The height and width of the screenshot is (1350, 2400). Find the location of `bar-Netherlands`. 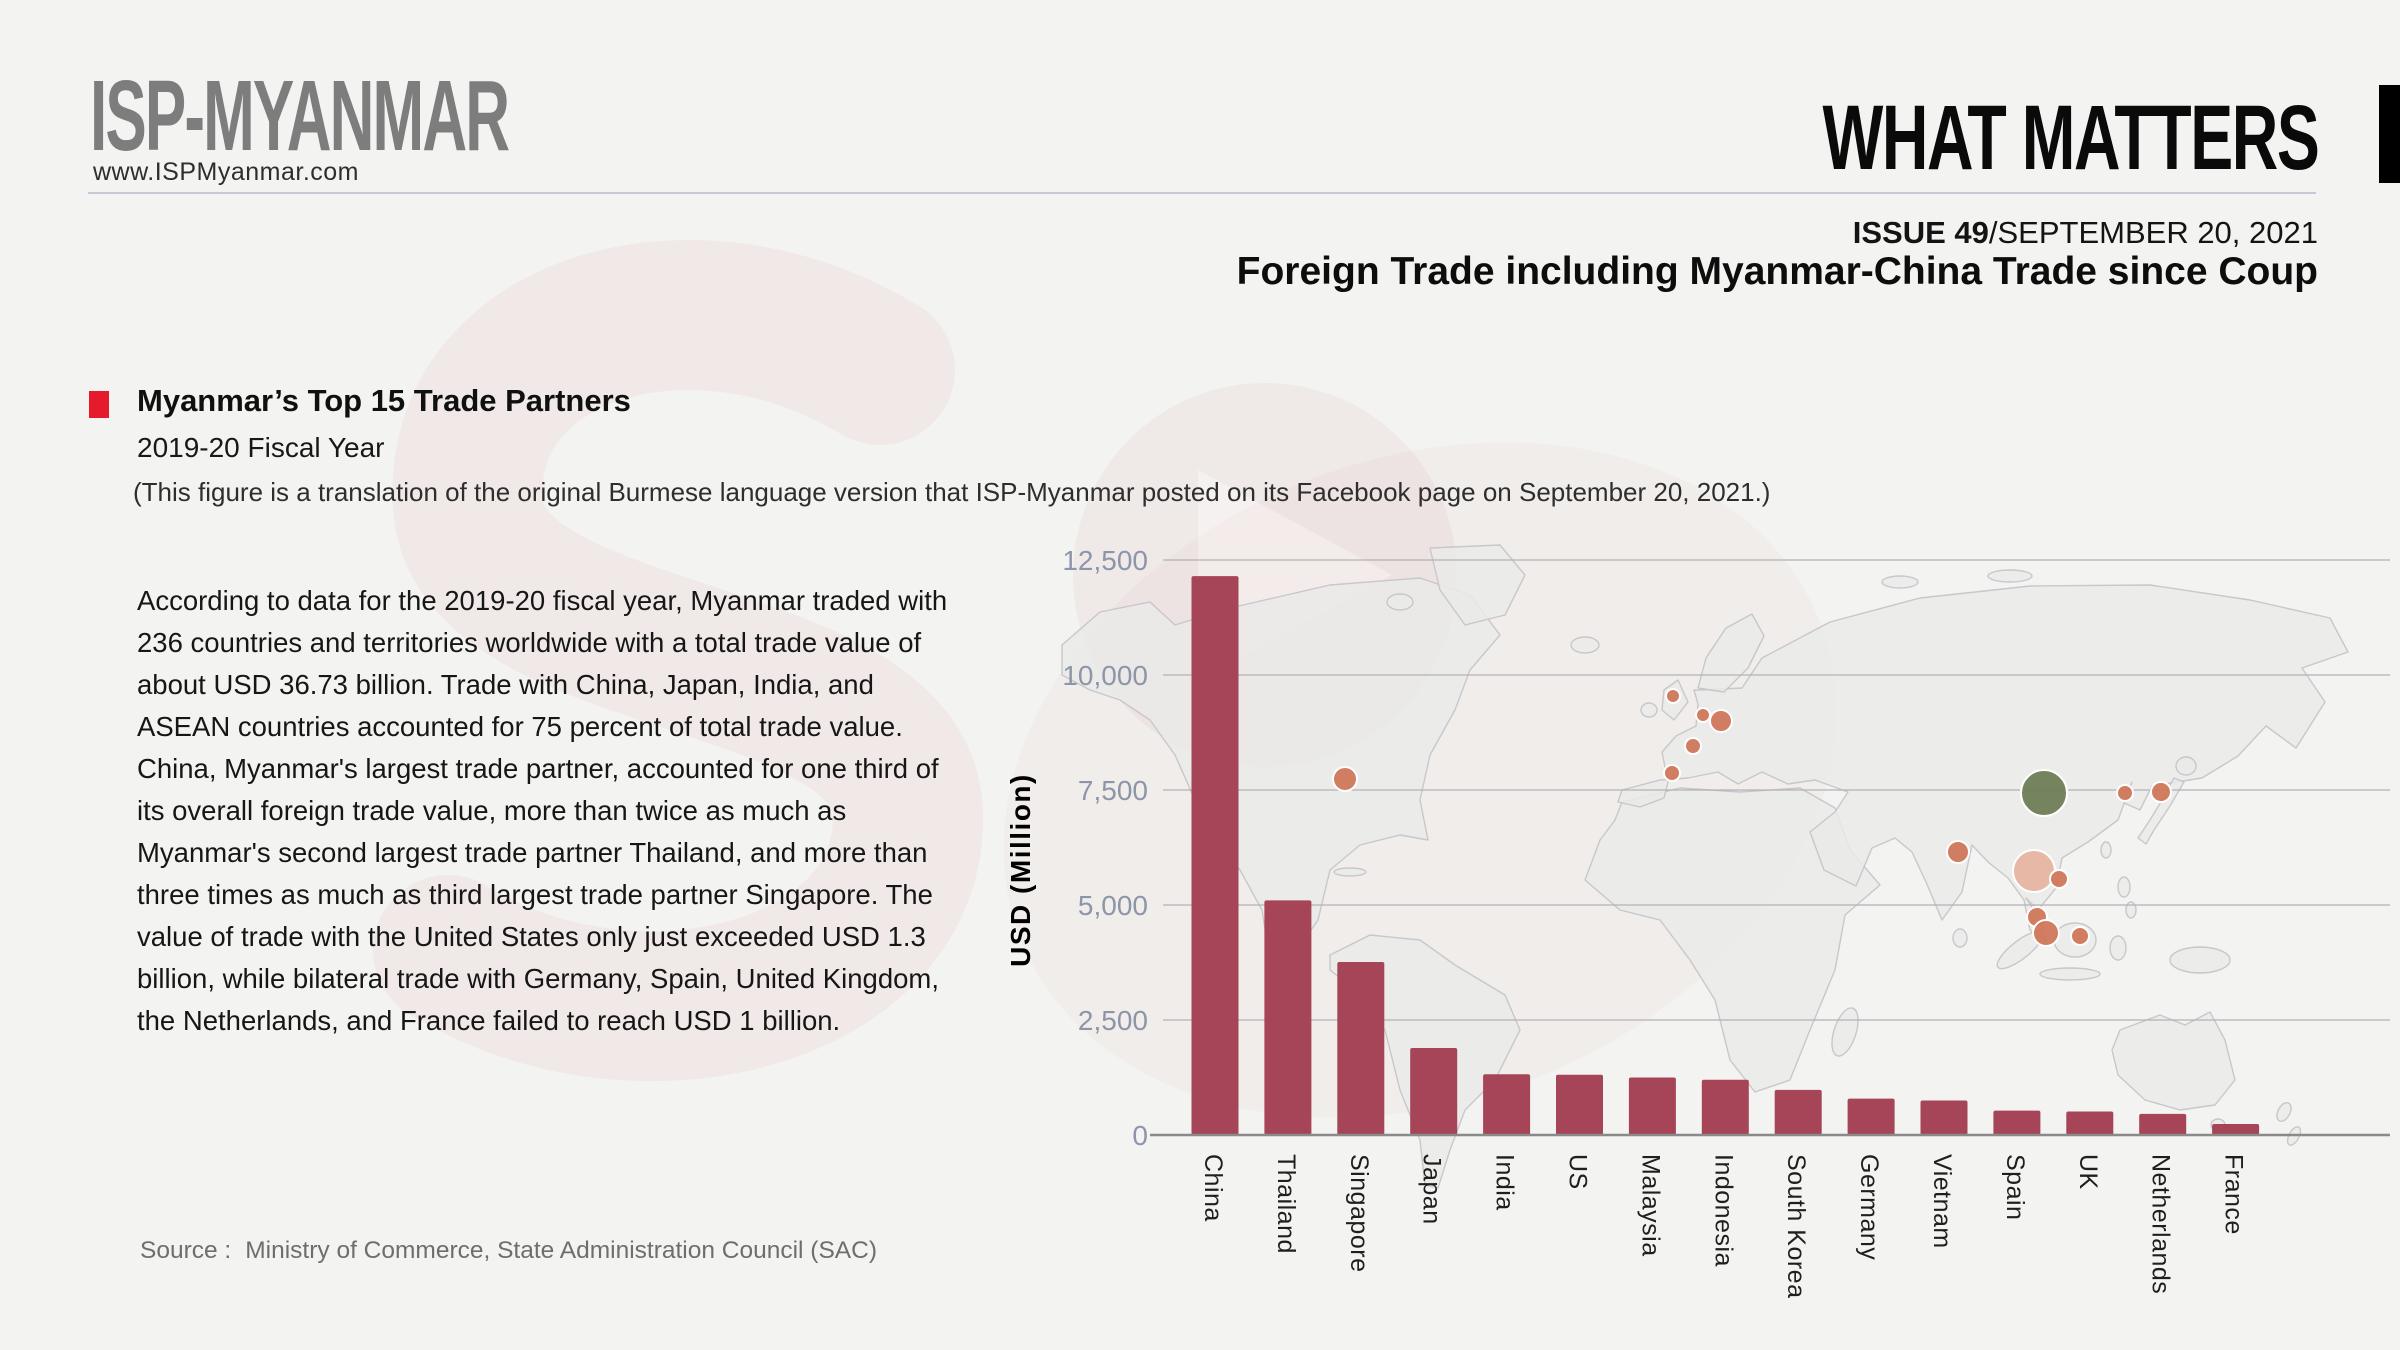

bar-Netherlands is located at coordinates (2163, 1124).